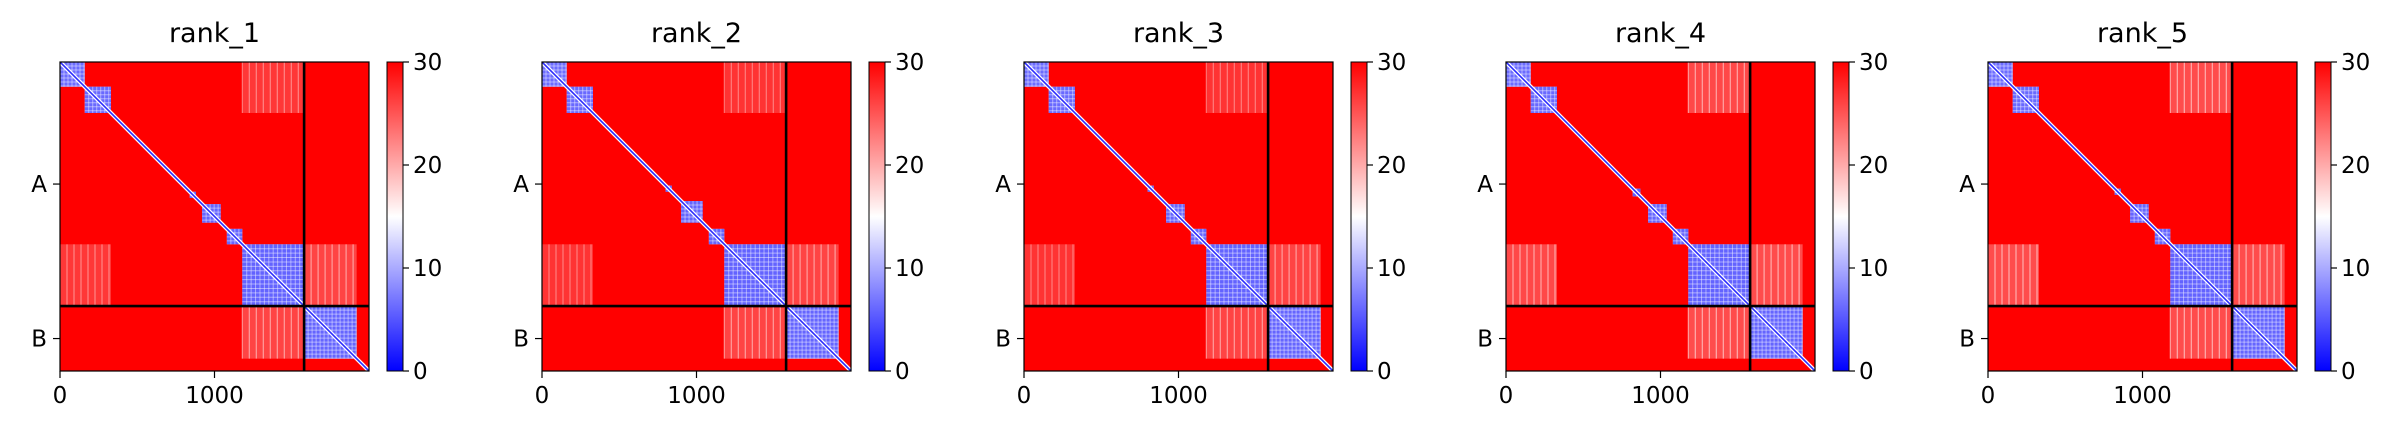 The height and width of the screenshot is (438, 2401). I want to click on panel-title: rank_1, so click(214, 33).